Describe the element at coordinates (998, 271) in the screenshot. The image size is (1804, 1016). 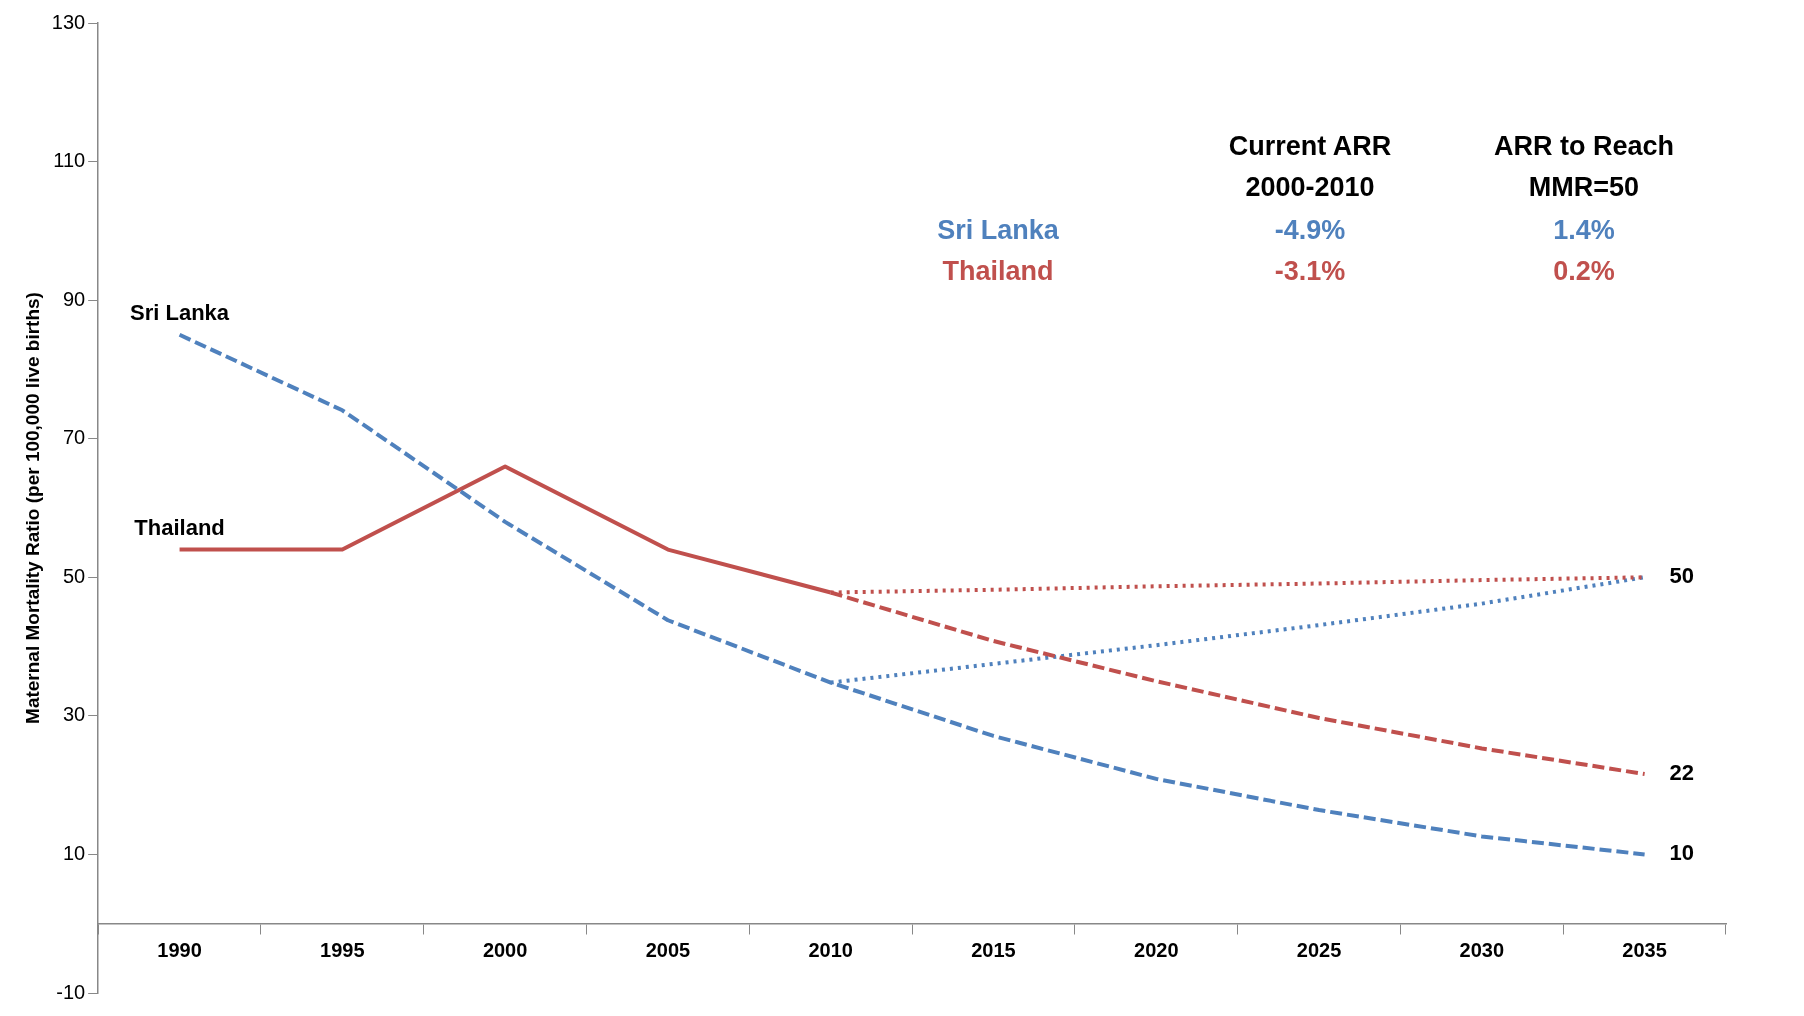
I see `text: Thailand` at that location.